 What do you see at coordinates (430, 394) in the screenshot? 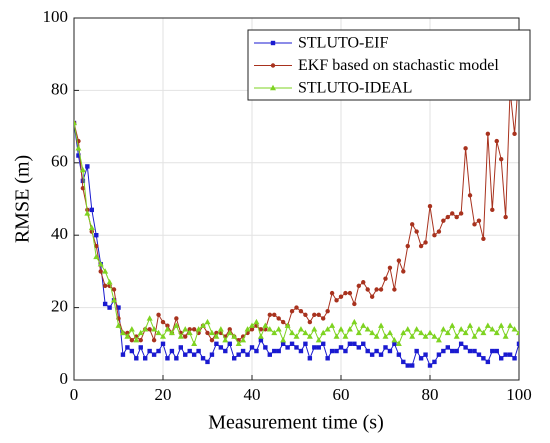
I see `x-tick-label: 80` at bounding box center [430, 394].